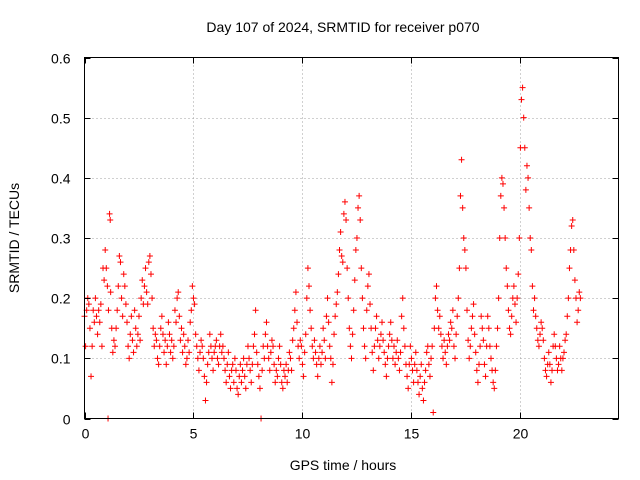 Image resolution: width=640 pixels, height=480 pixels. I want to click on y-tick-label: 0.2, so click(61, 299).